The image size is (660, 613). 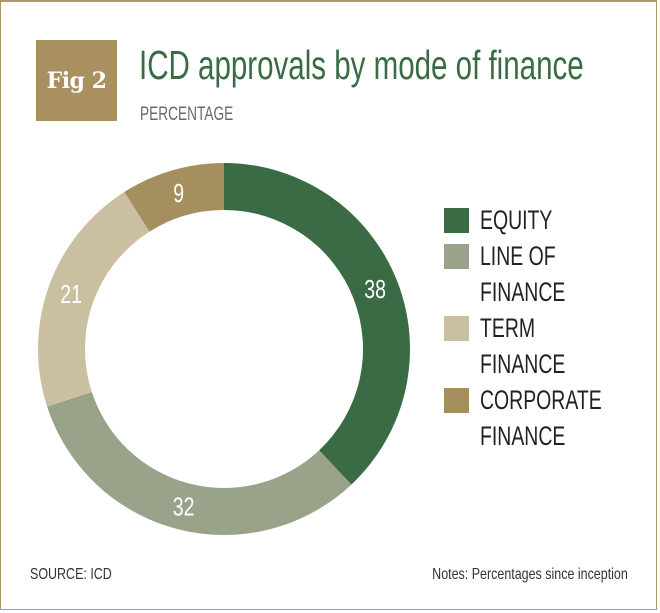 I want to click on figure-badge: Fig 2, so click(x=76, y=80).